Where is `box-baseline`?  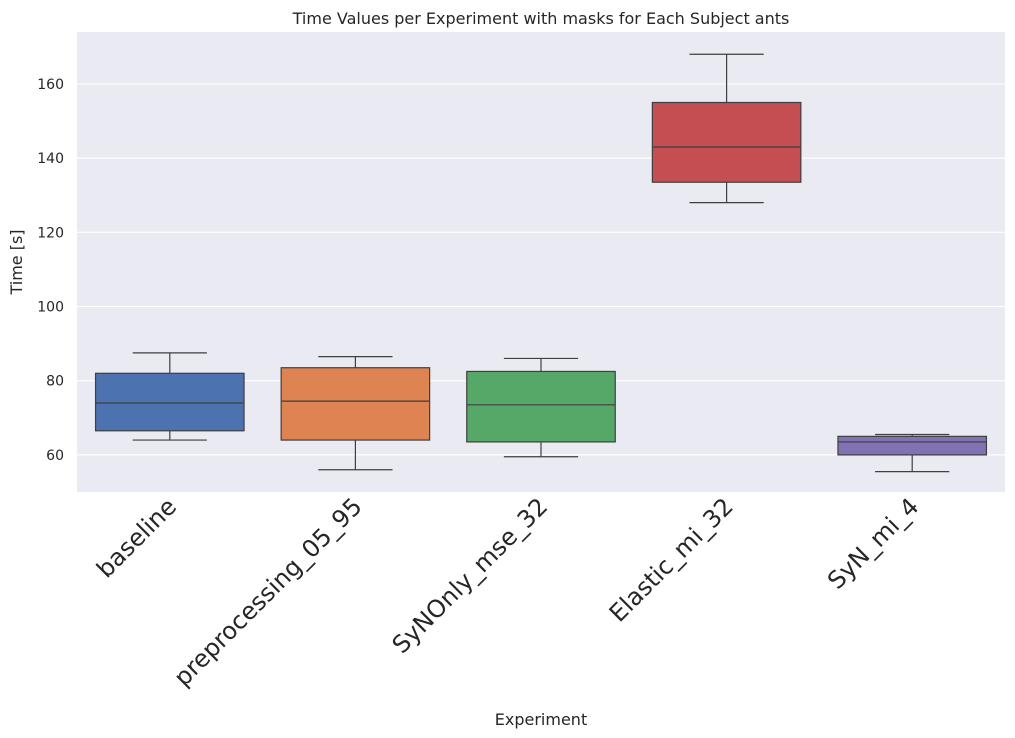
box-baseline is located at coordinates (169, 396).